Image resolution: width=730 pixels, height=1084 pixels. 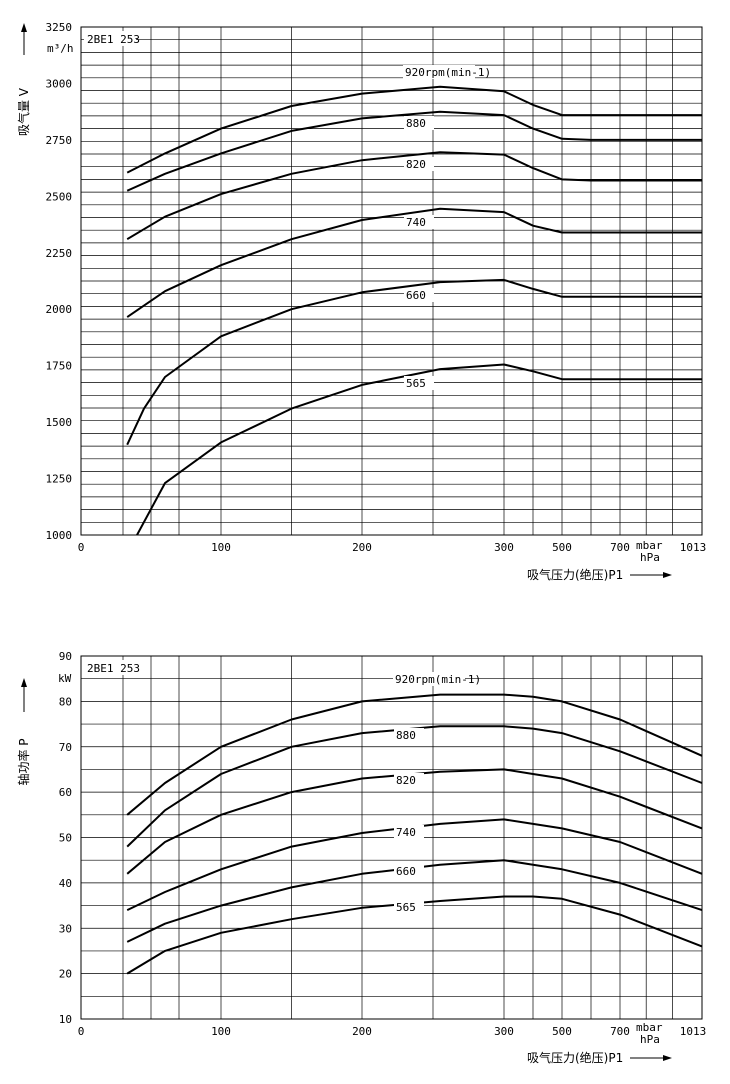 I want to click on y-tick-label: 2250, so click(x=59, y=253).